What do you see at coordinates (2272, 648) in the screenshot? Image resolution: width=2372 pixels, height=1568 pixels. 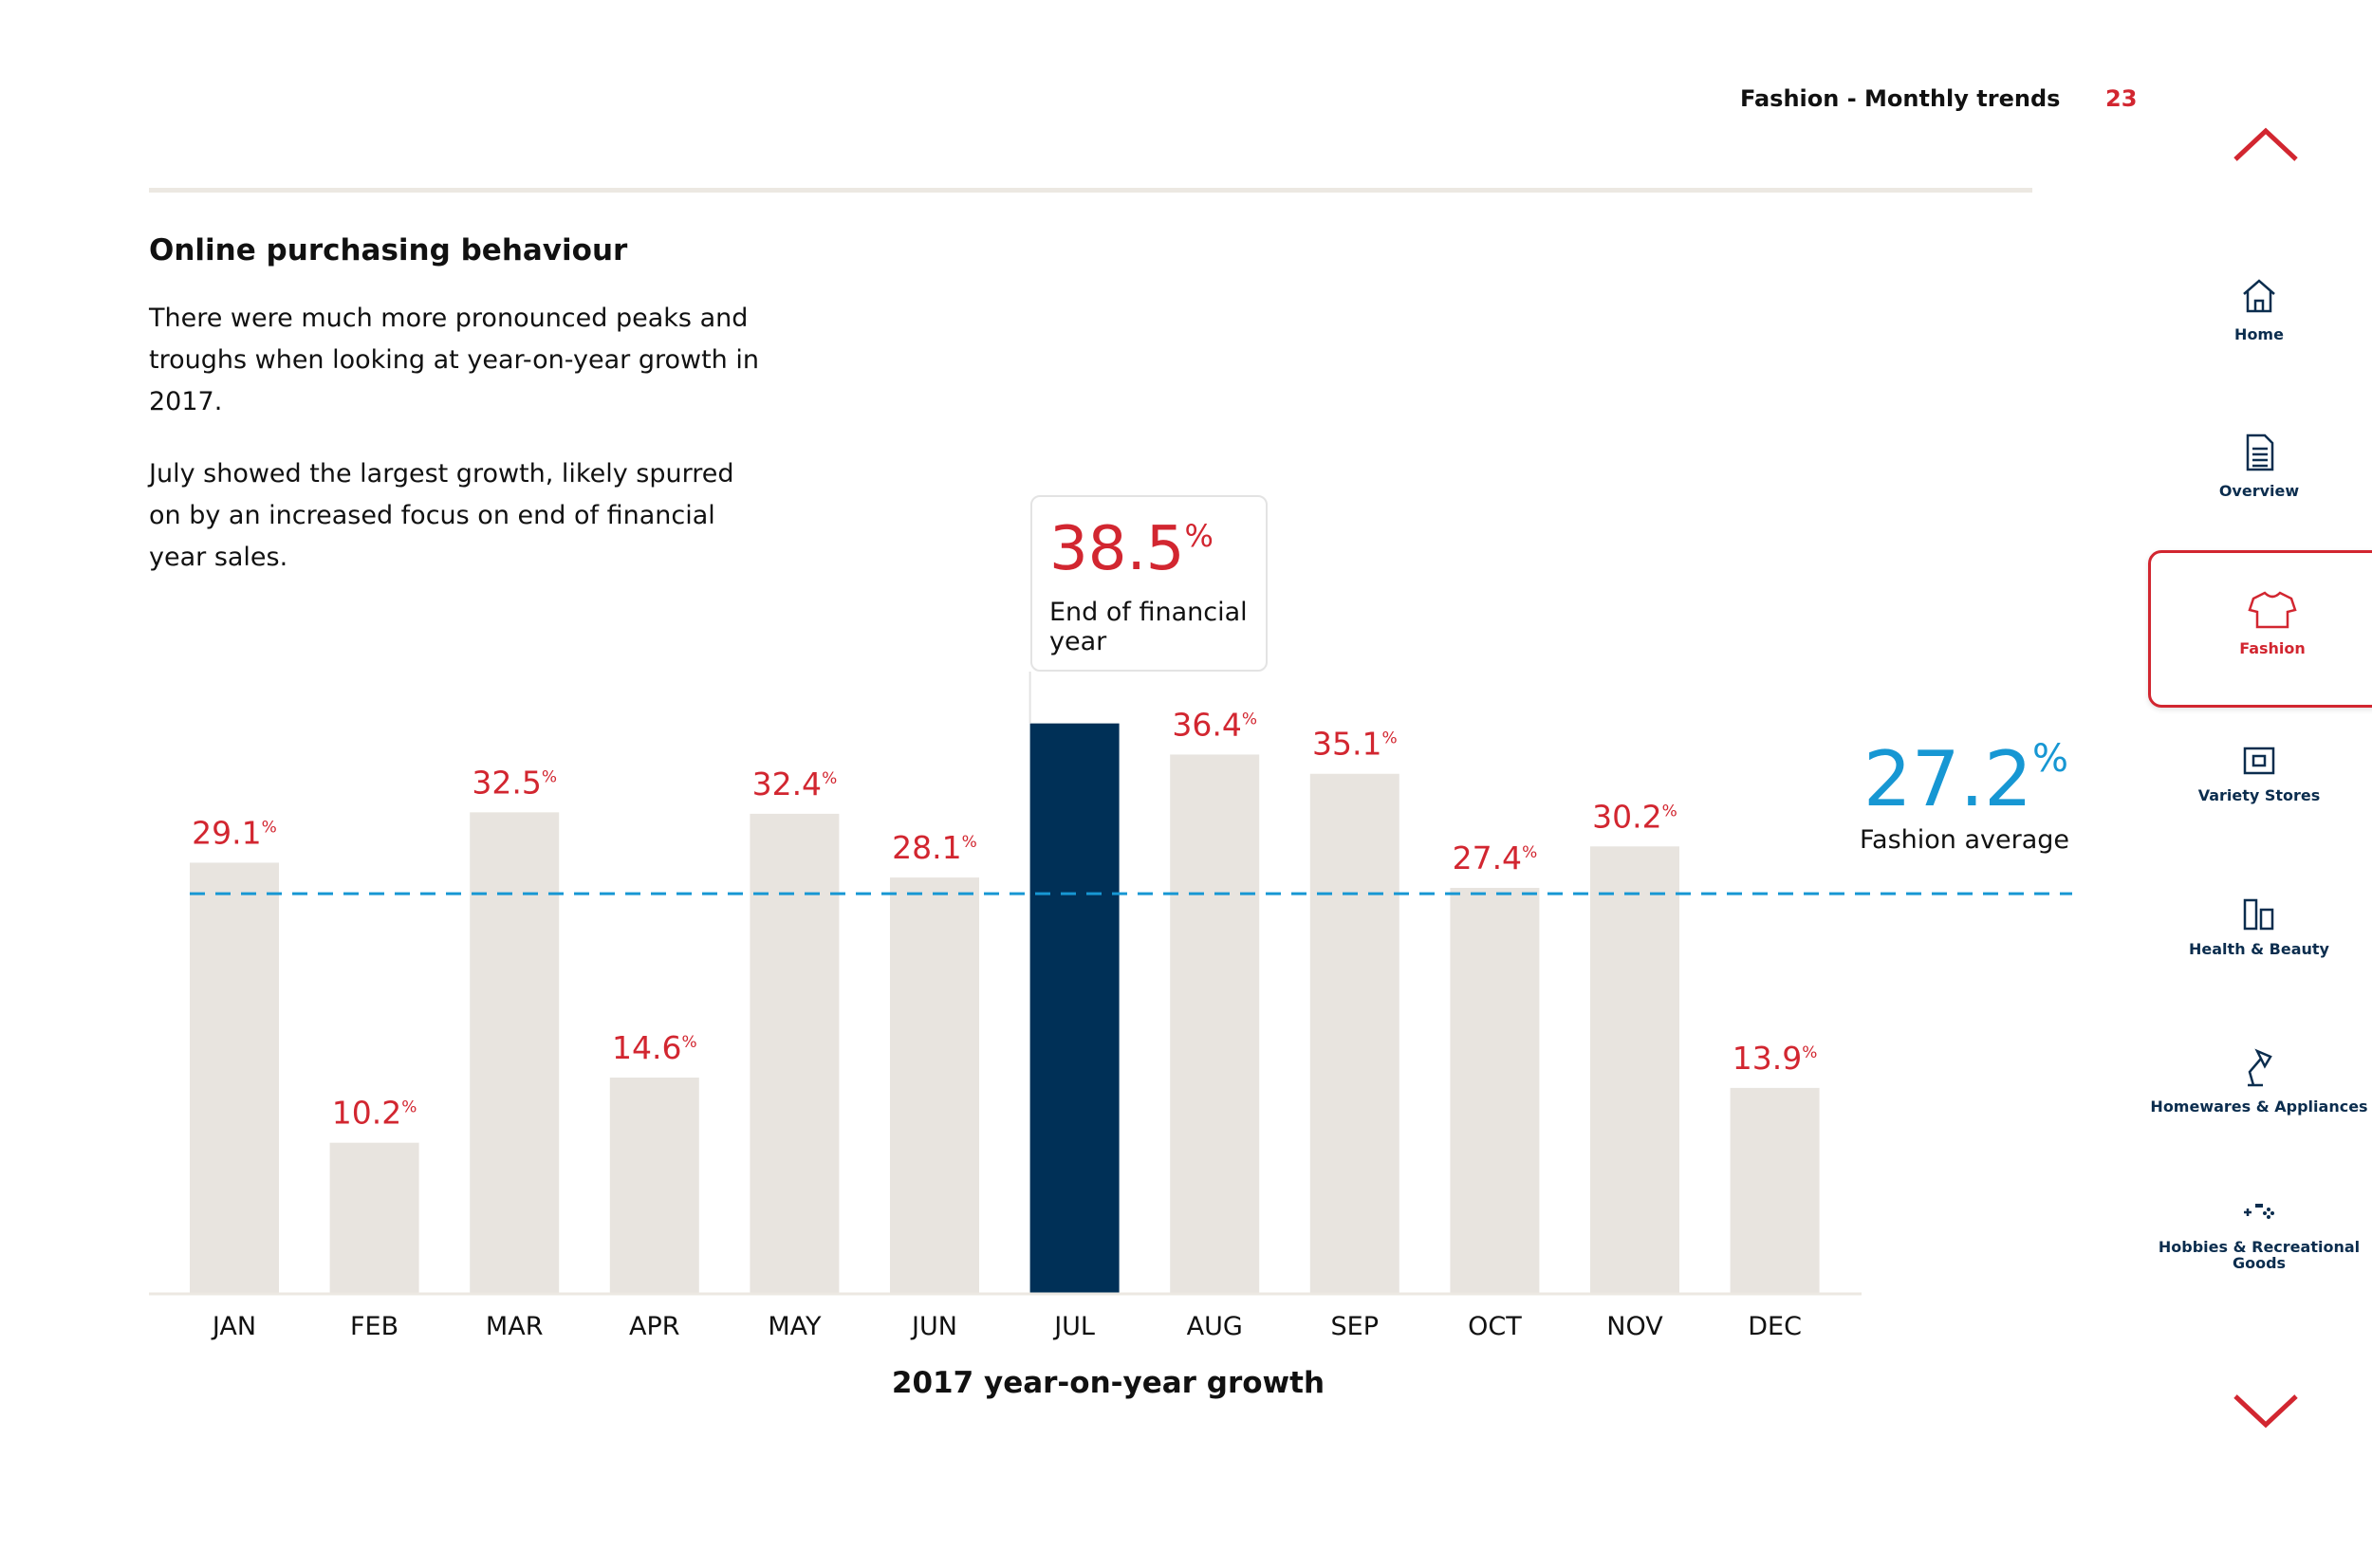 I see `sidebar-item-label: Fashion` at bounding box center [2272, 648].